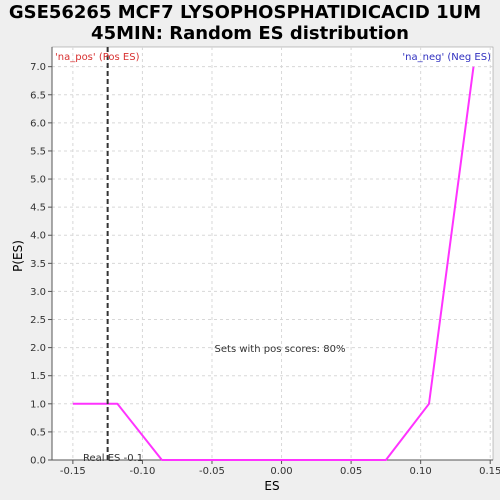 Image resolution: width=500 pixels, height=500 pixels. What do you see at coordinates (38, 348) in the screenshot?
I see `y-tick-label: 2.0` at bounding box center [38, 348].